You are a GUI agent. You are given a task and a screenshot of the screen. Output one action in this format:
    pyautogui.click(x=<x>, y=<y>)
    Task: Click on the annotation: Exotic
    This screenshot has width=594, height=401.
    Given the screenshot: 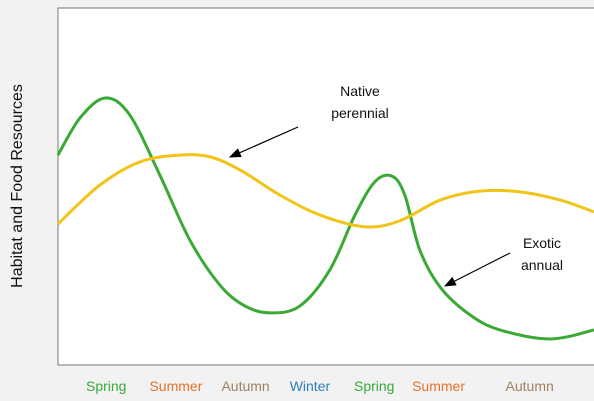 What is the action you would take?
    pyautogui.click(x=542, y=243)
    